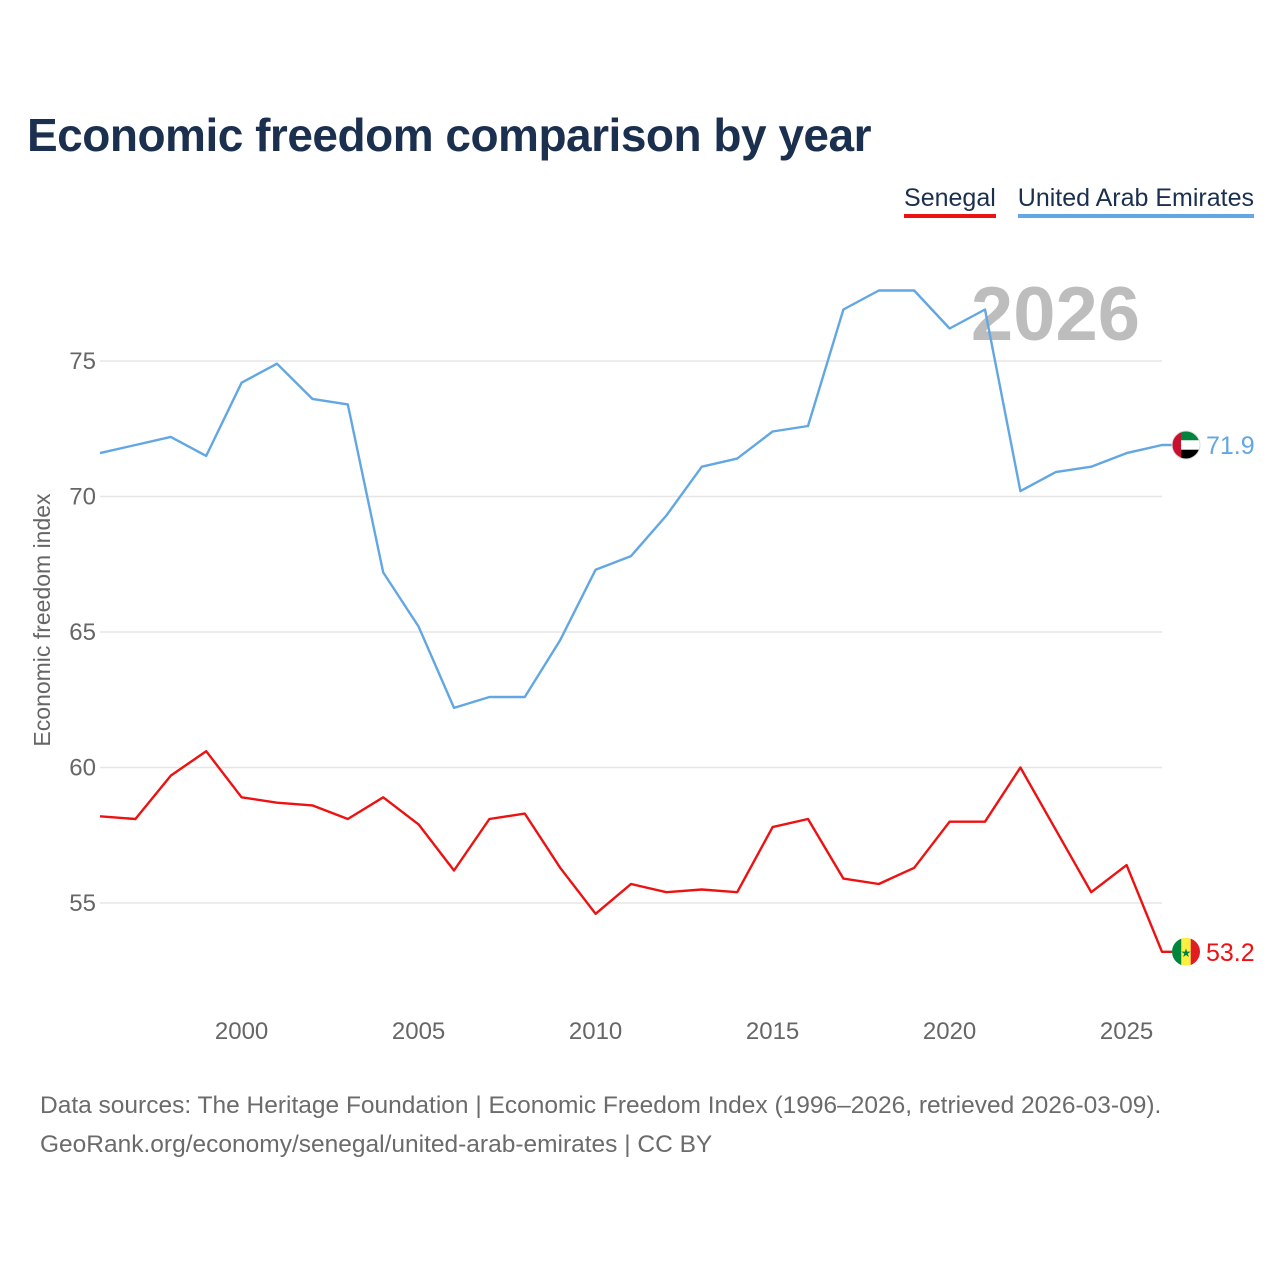  Describe the element at coordinates (635, 851) in the screenshot. I see `series-line-senegal` at that location.